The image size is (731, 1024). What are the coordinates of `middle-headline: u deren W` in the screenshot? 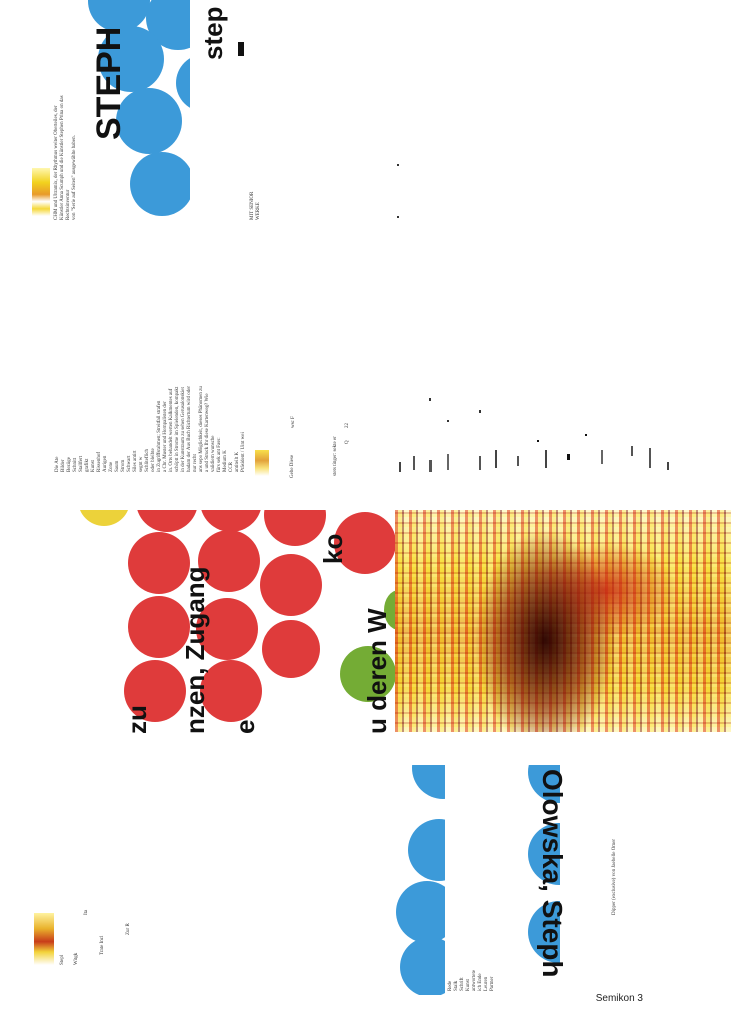 It's located at (377, 671).